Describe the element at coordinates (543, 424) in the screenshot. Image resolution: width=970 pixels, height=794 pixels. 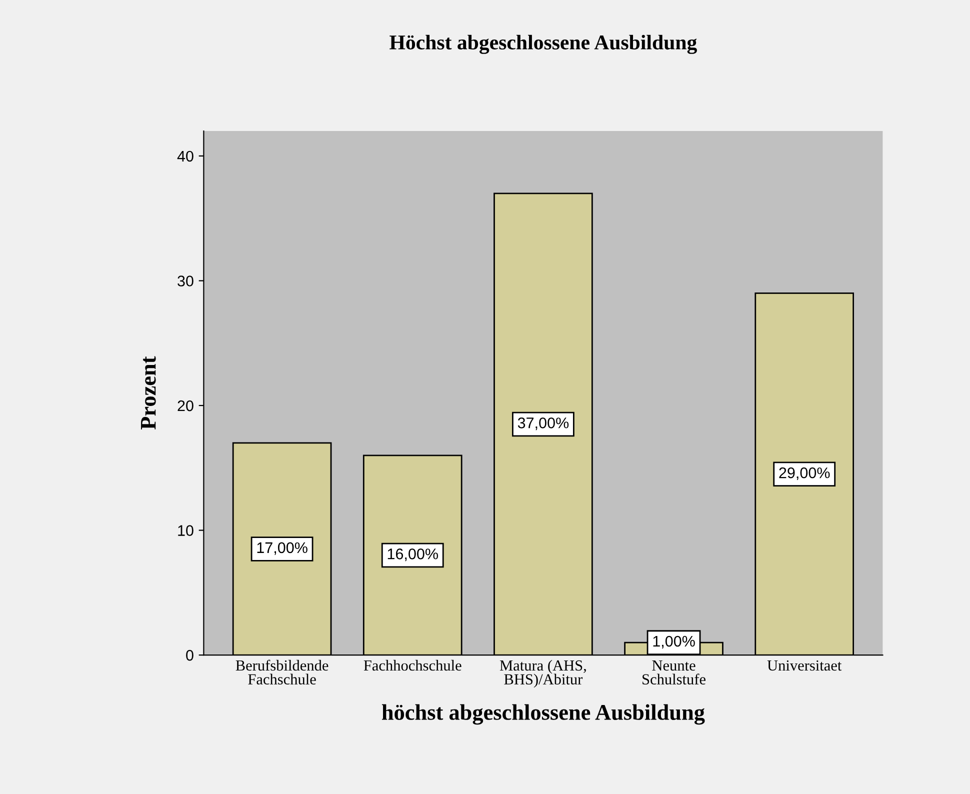
I see `data-label: 37,00%` at that location.